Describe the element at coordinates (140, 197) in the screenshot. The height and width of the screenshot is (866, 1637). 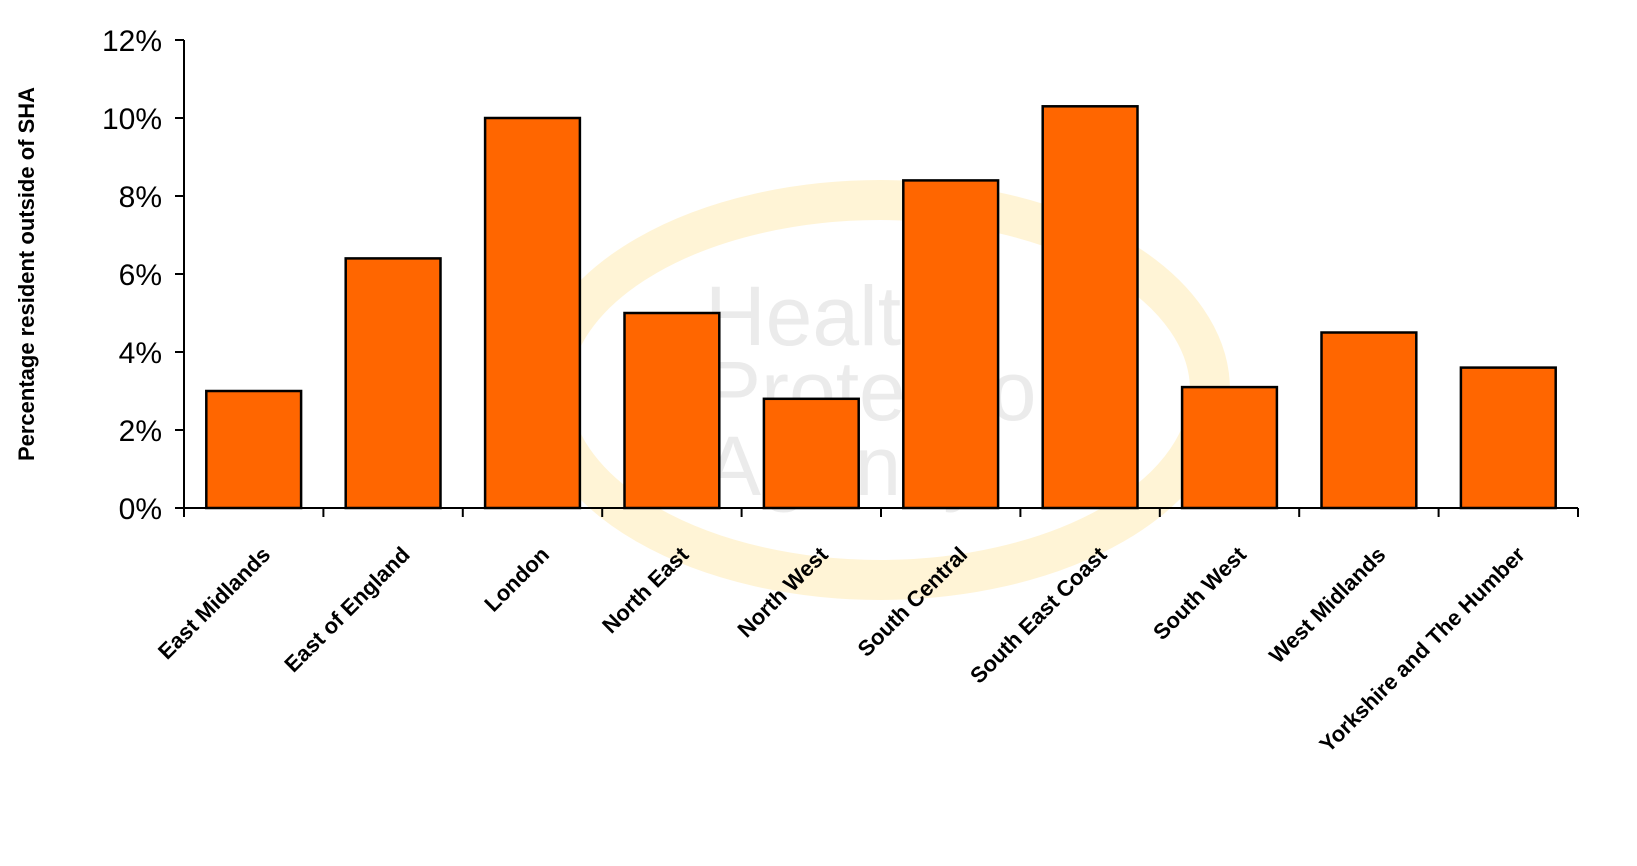
I see `y-tick-label: 8%` at that location.